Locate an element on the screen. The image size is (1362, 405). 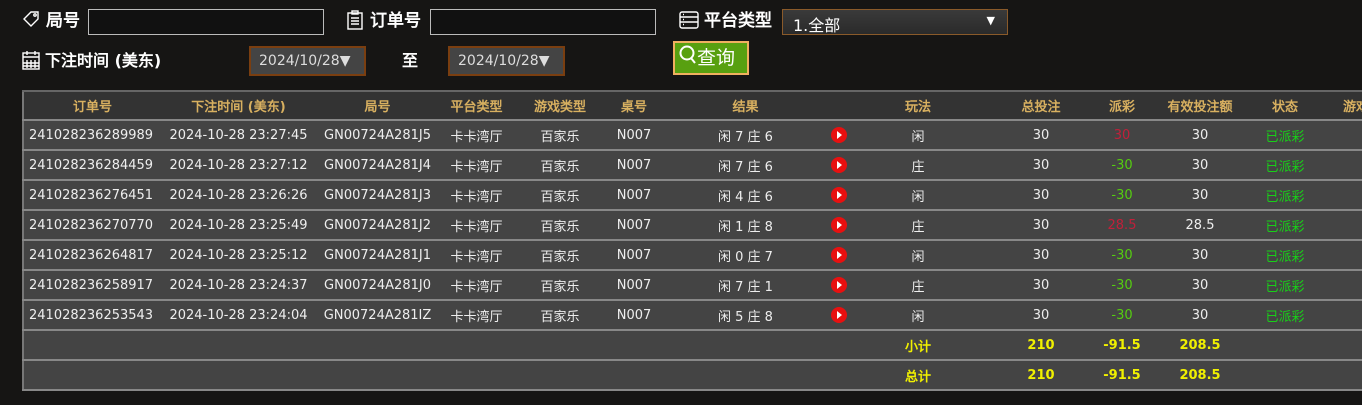
order-id: 241028236253543 is located at coordinates (92, 315).